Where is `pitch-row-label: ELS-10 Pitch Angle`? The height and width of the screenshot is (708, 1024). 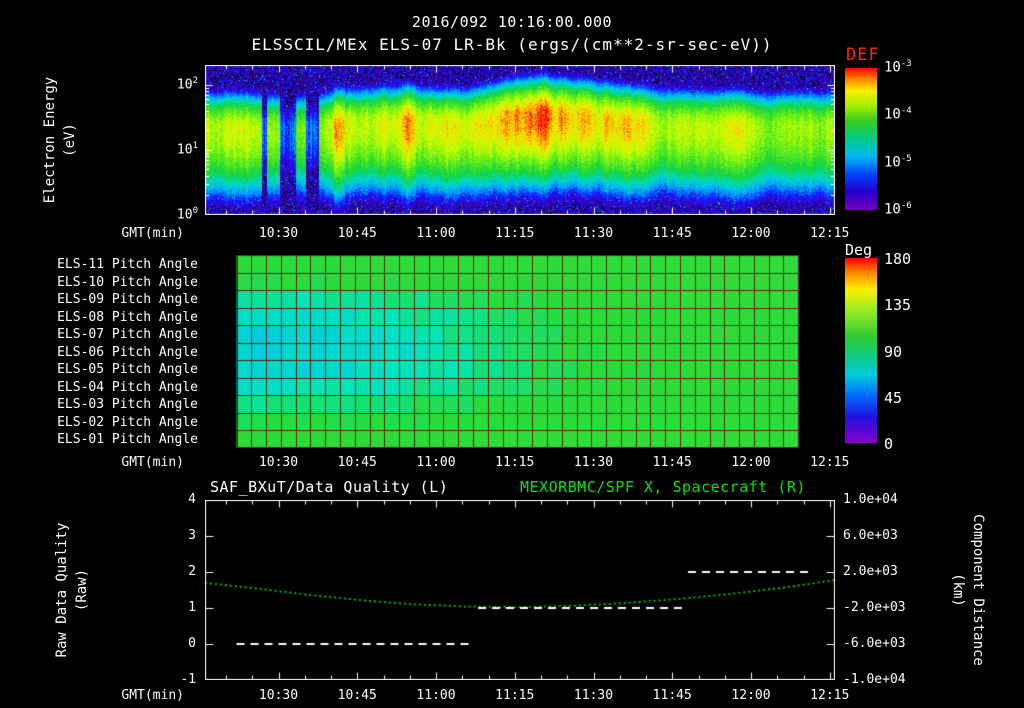 pitch-row-label: ELS-10 Pitch Angle is located at coordinates (127, 282).